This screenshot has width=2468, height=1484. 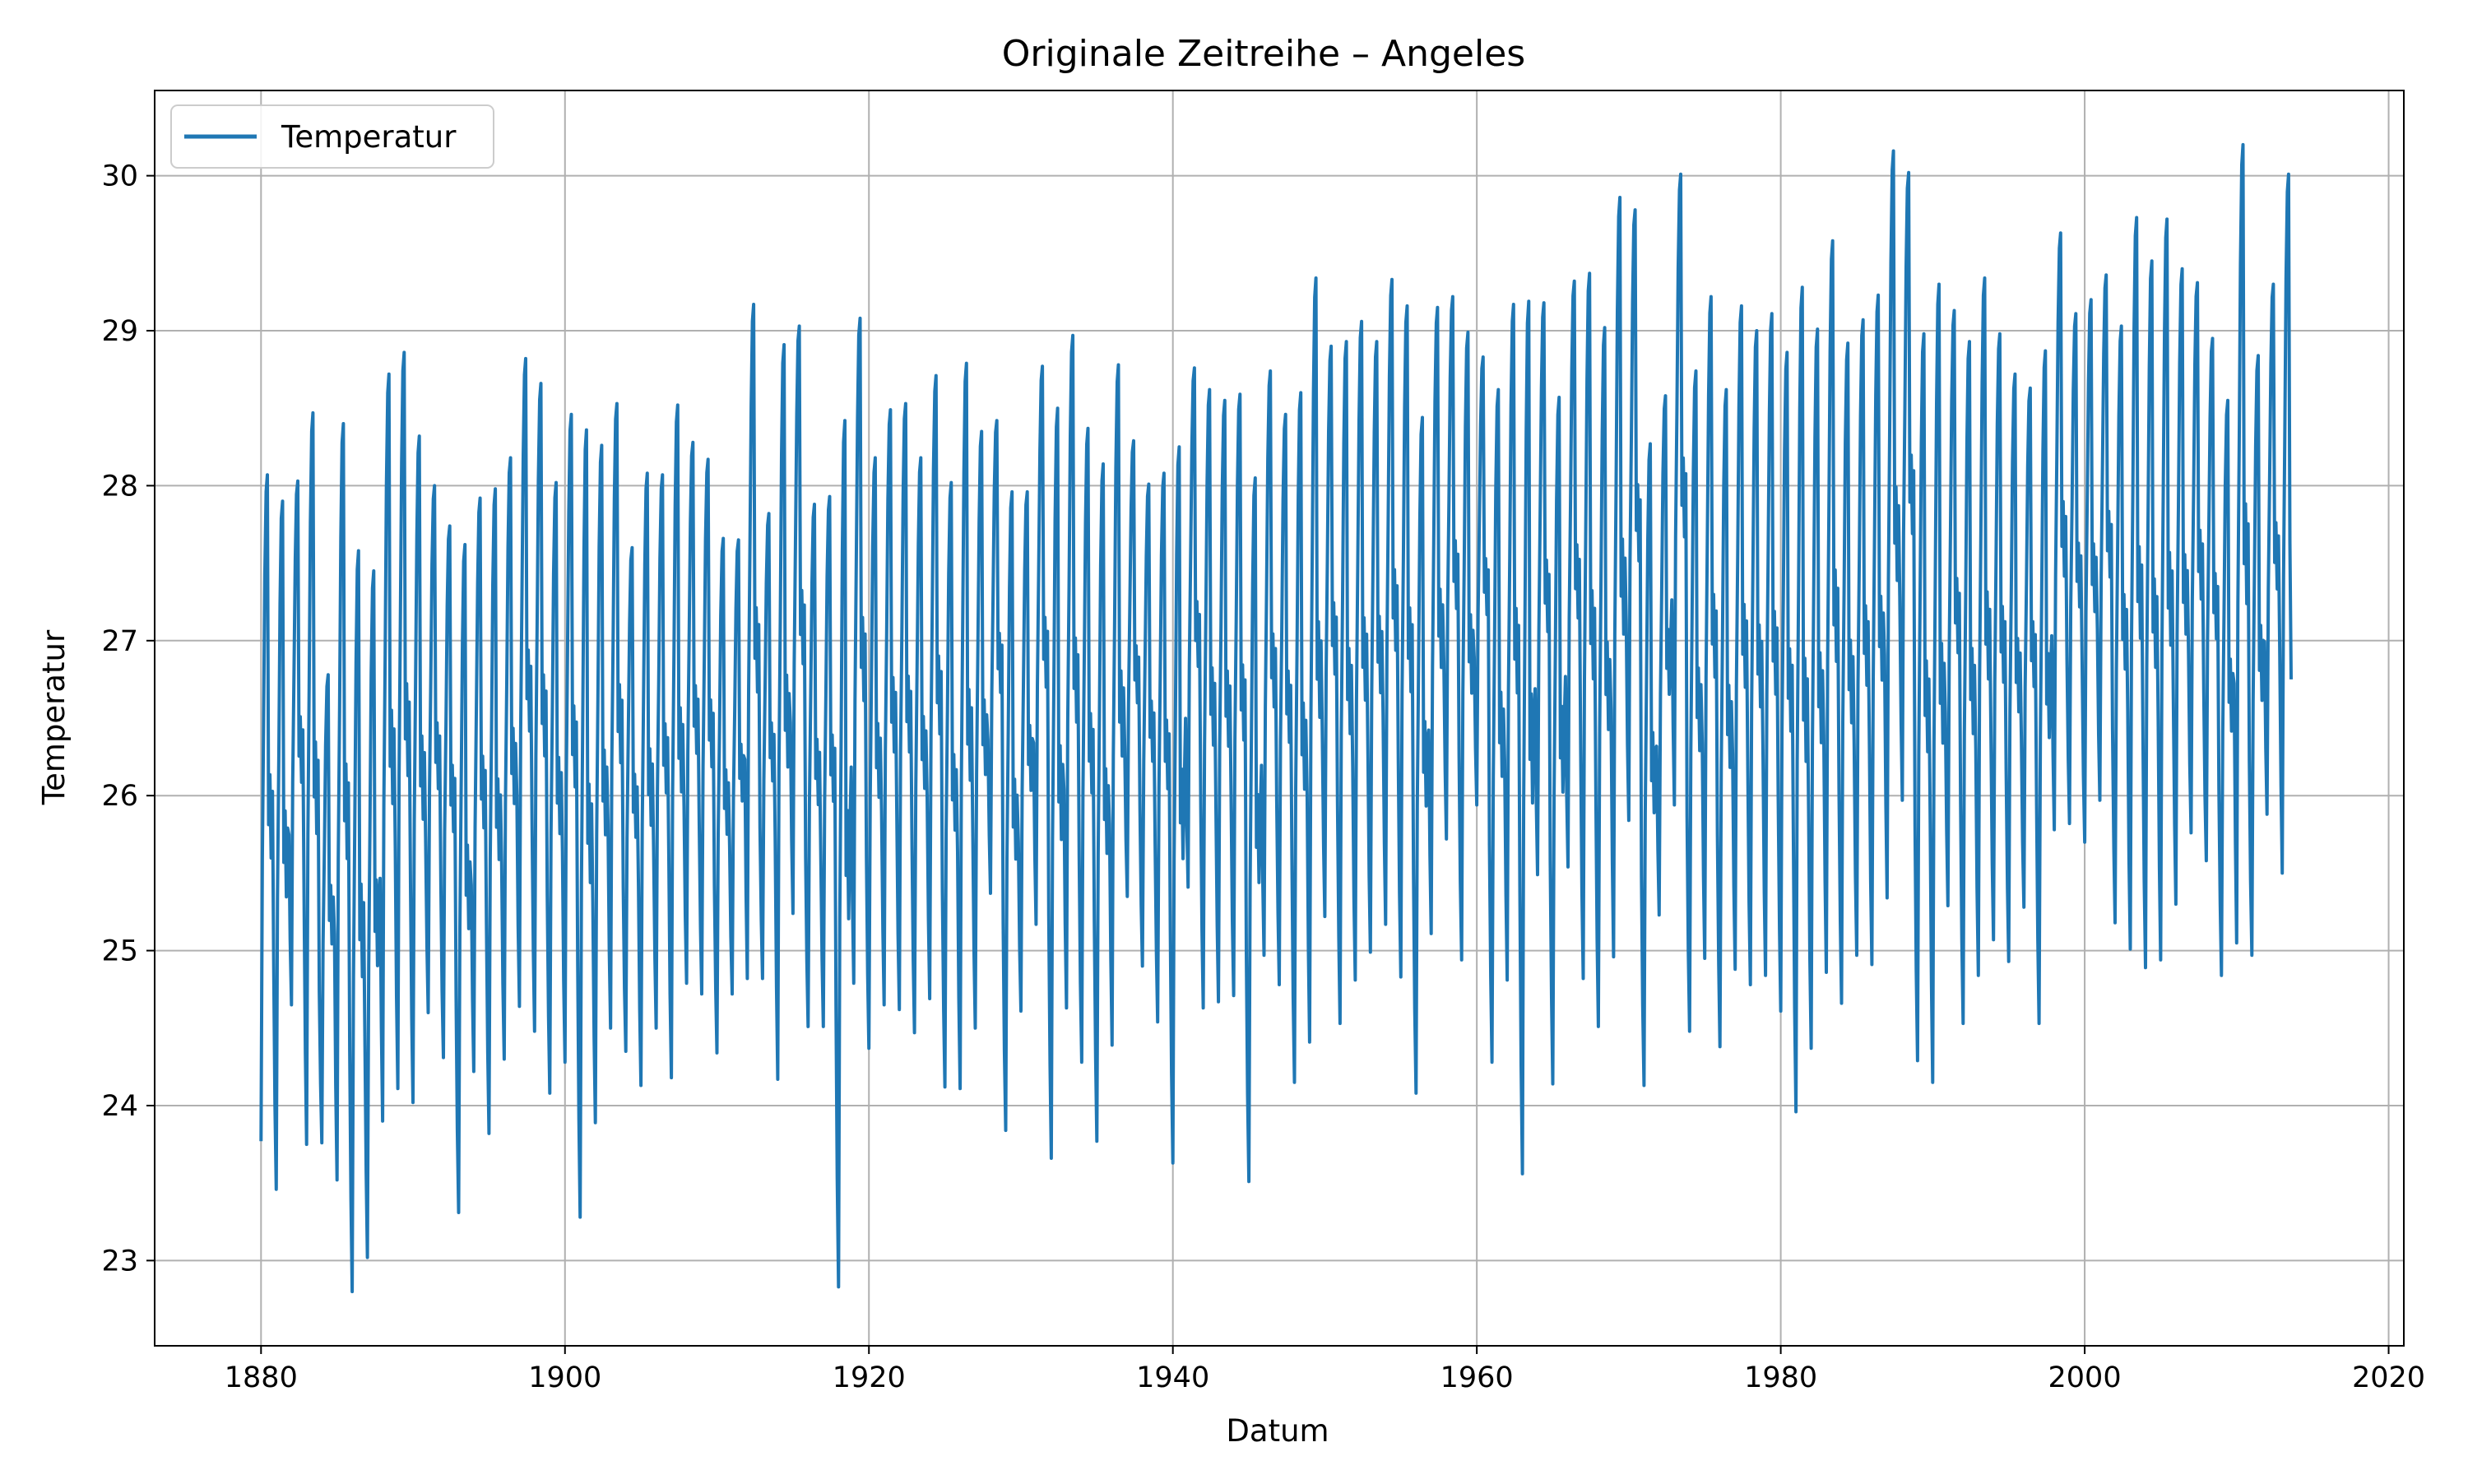 I want to click on y-tick-label: 27, so click(x=119, y=641).